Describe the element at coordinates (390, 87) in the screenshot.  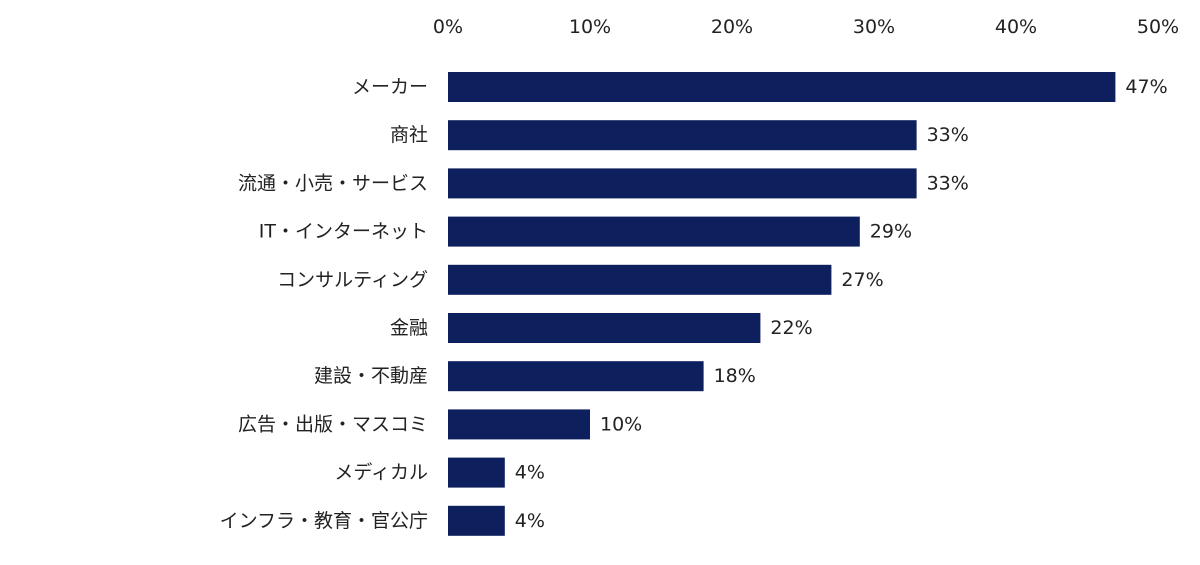
I see `category-label: メーカー` at that location.